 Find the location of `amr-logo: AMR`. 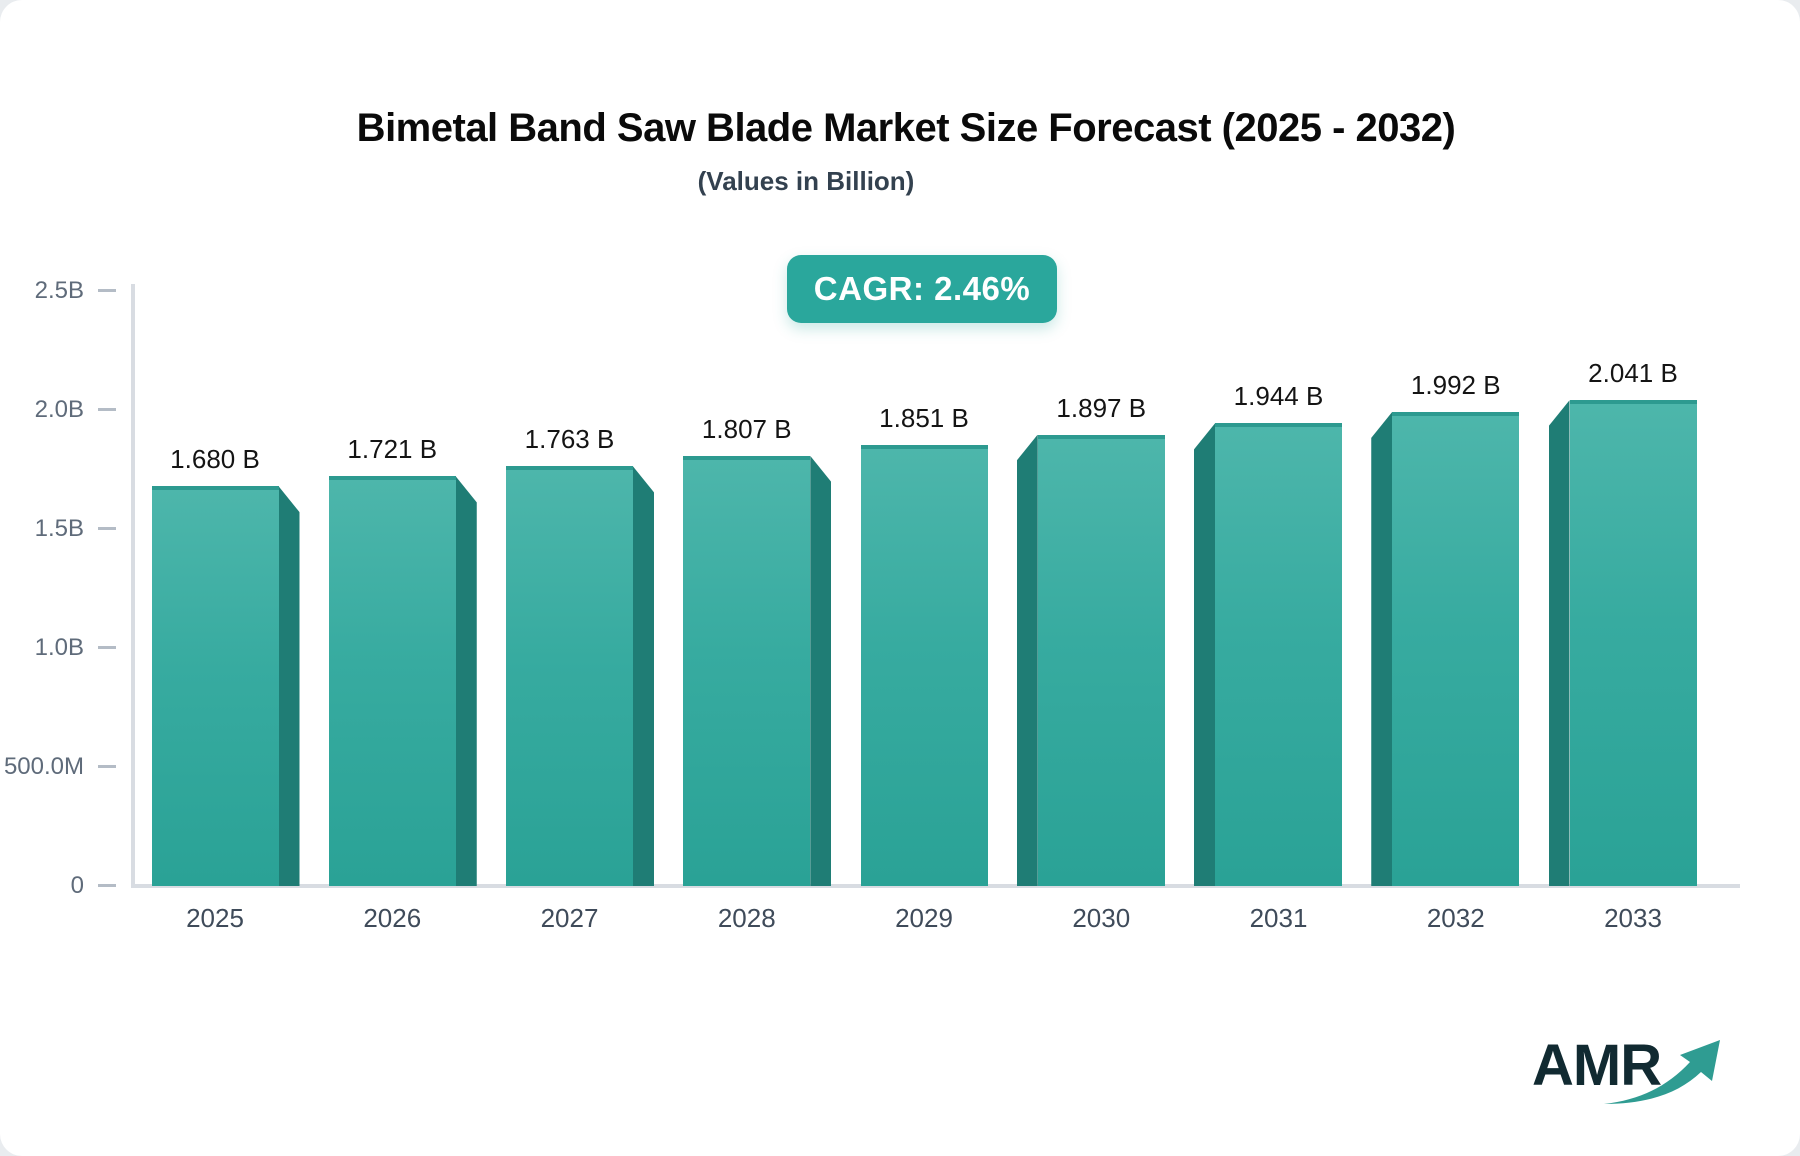

amr-logo: AMR is located at coordinates (1632, 1072).